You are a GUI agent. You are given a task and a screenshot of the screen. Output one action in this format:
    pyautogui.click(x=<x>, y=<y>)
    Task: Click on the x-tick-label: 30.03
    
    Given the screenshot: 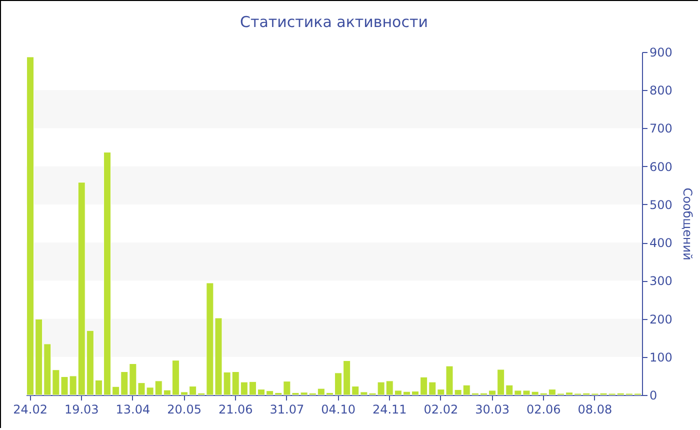 What is the action you would take?
    pyautogui.click(x=492, y=409)
    